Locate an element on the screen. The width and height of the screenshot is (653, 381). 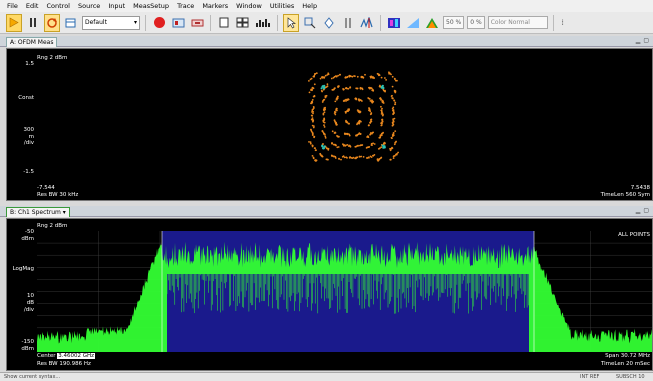
tile-windows-button is located at coordinates (243, 23).